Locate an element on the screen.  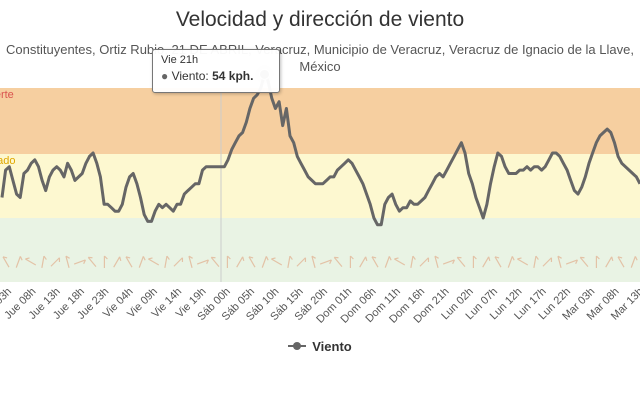
legend-item-viento: Viento is located at coordinates (320, 346).